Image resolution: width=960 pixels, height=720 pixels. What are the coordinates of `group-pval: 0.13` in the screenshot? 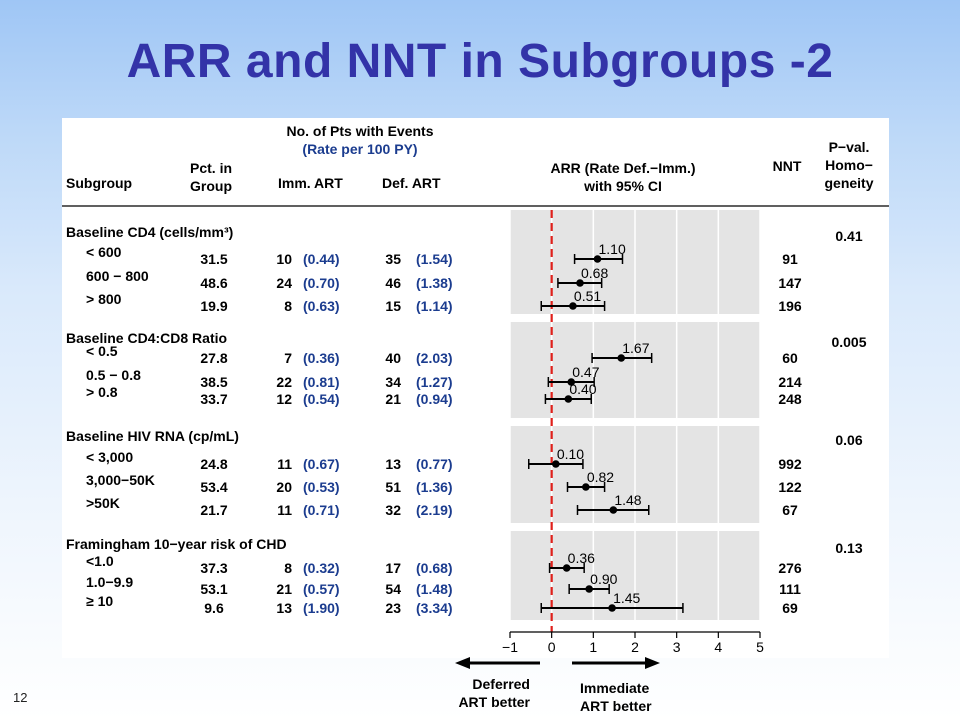 It's located at (848, 548).